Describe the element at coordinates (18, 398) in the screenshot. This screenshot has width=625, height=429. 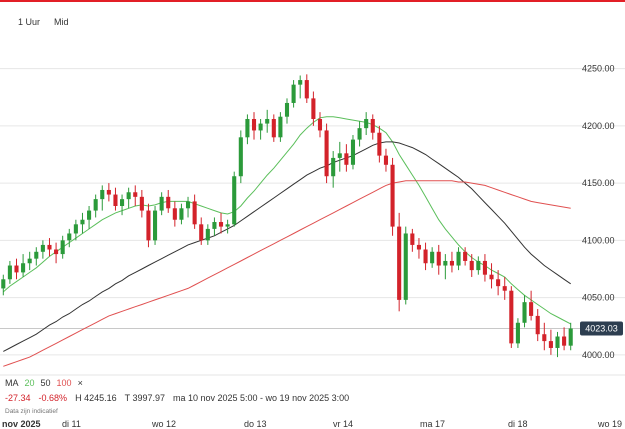
I see `price-change: -27.34` at that location.